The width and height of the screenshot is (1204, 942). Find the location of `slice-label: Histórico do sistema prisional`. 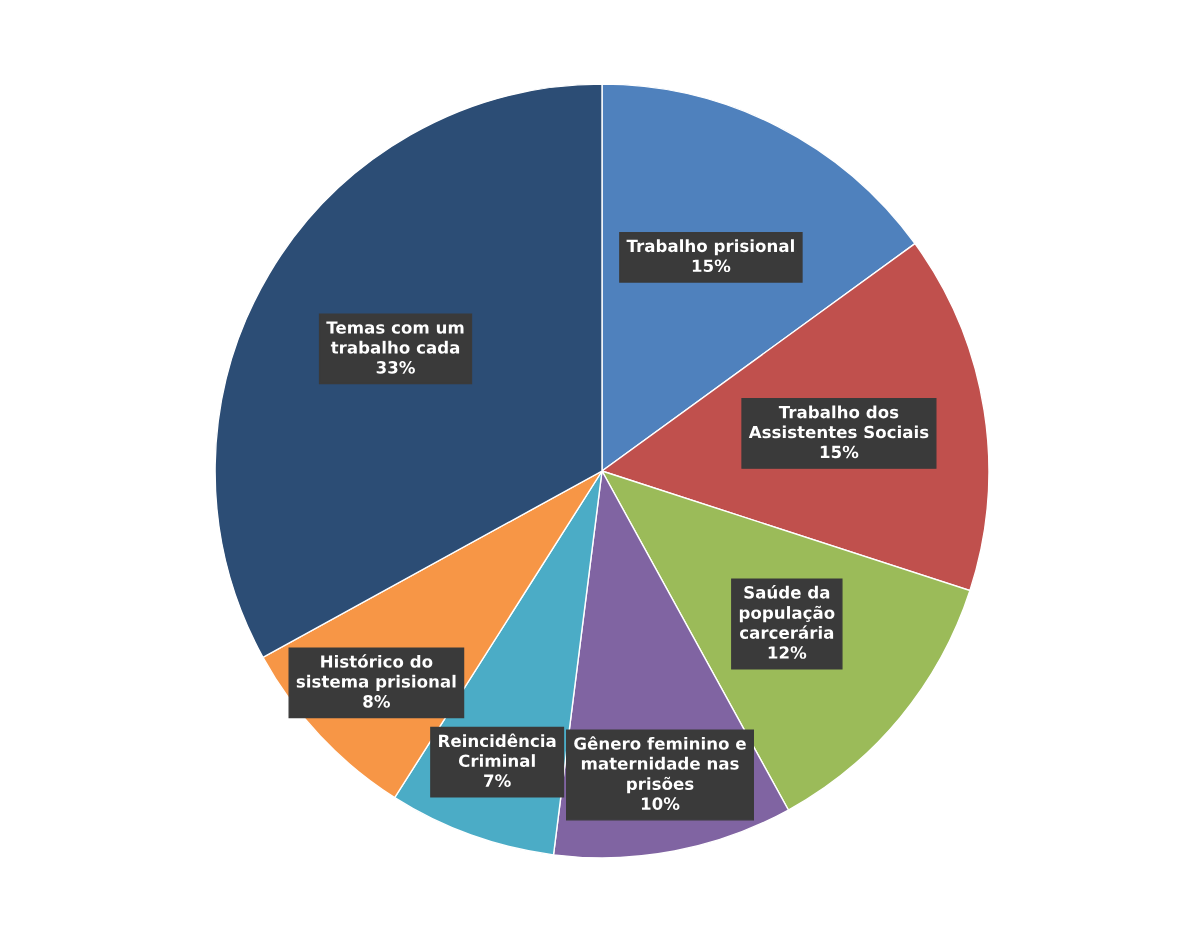

slice-label: Histórico do sistema prisional is located at coordinates (376, 672).